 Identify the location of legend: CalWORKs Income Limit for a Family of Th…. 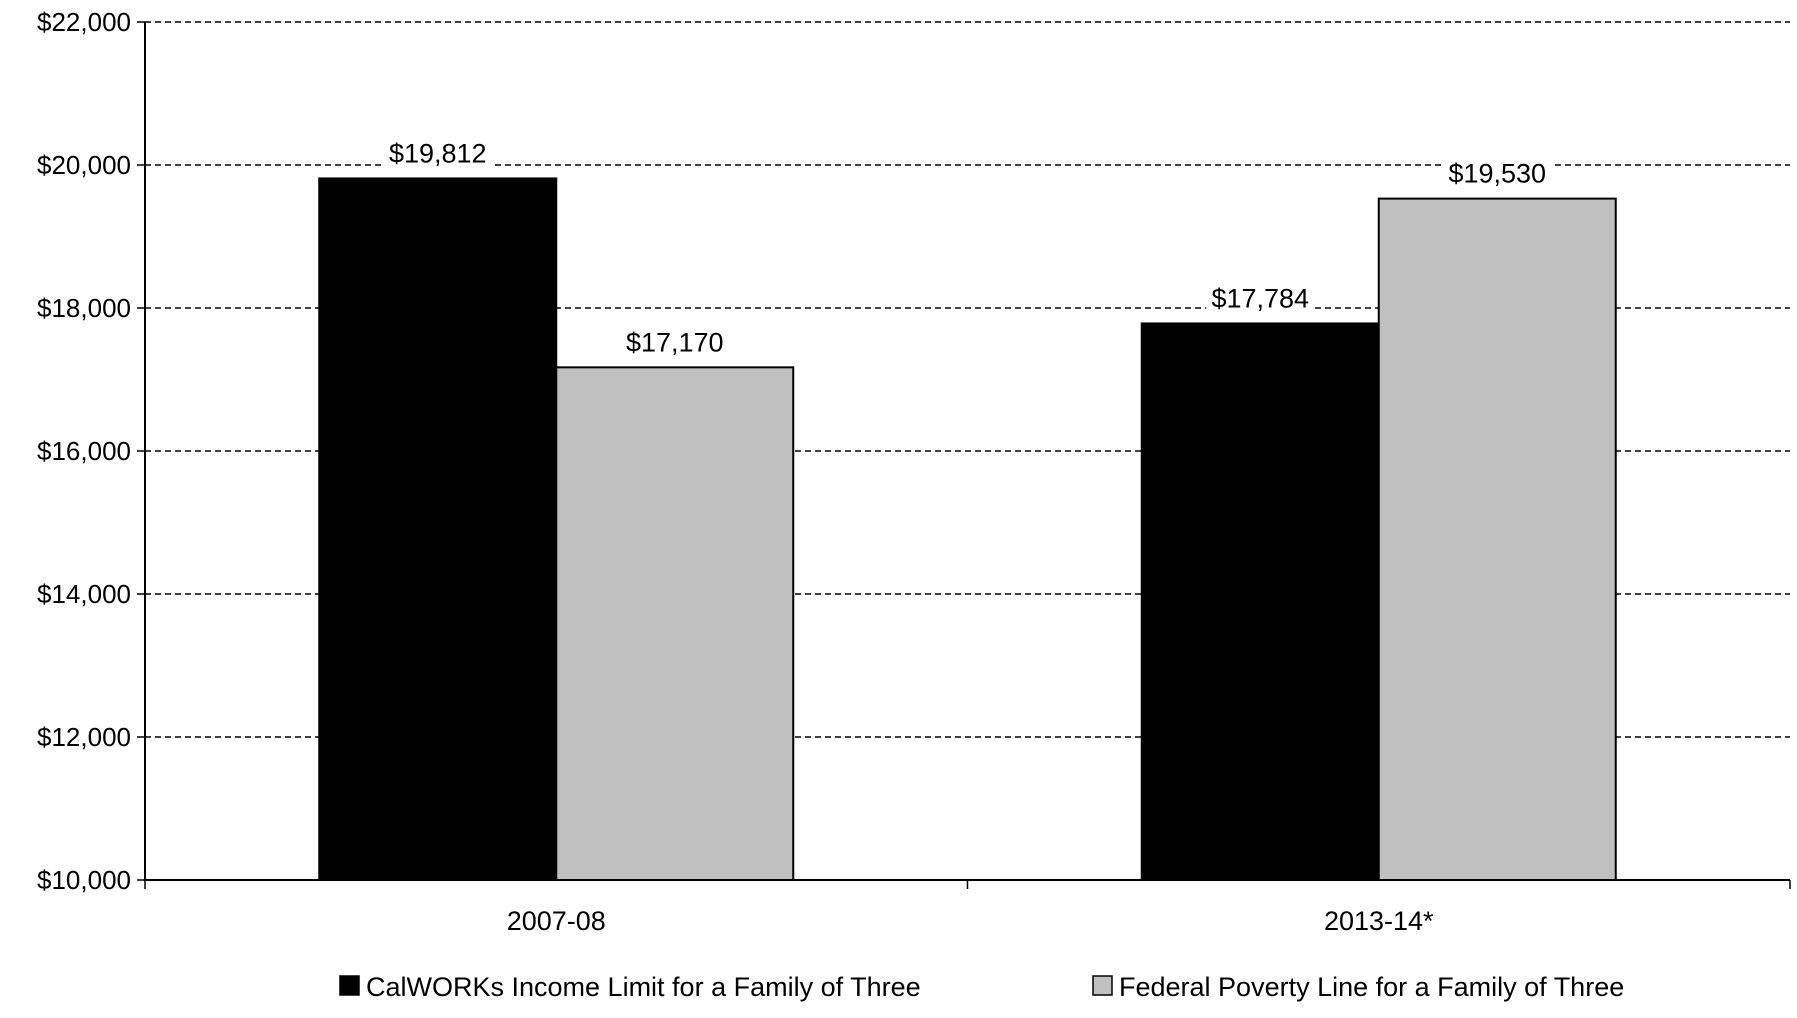
(981, 987).